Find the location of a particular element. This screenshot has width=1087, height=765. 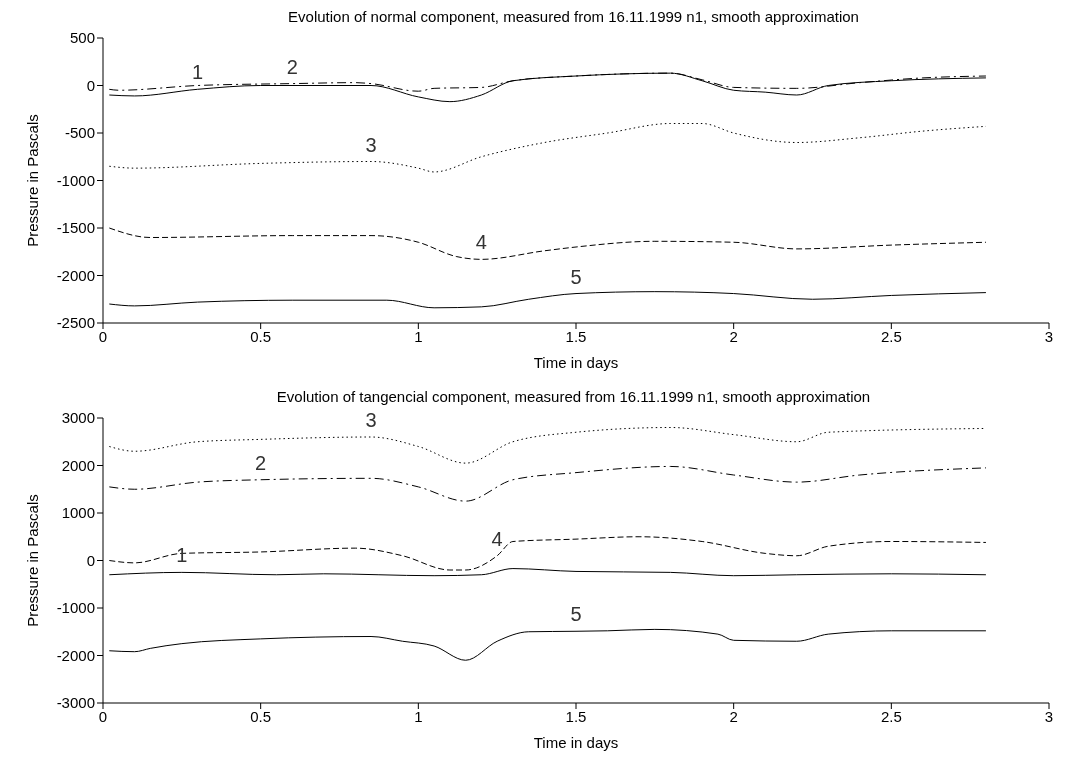

y-tick-label: -500 is located at coordinates (79, 133).